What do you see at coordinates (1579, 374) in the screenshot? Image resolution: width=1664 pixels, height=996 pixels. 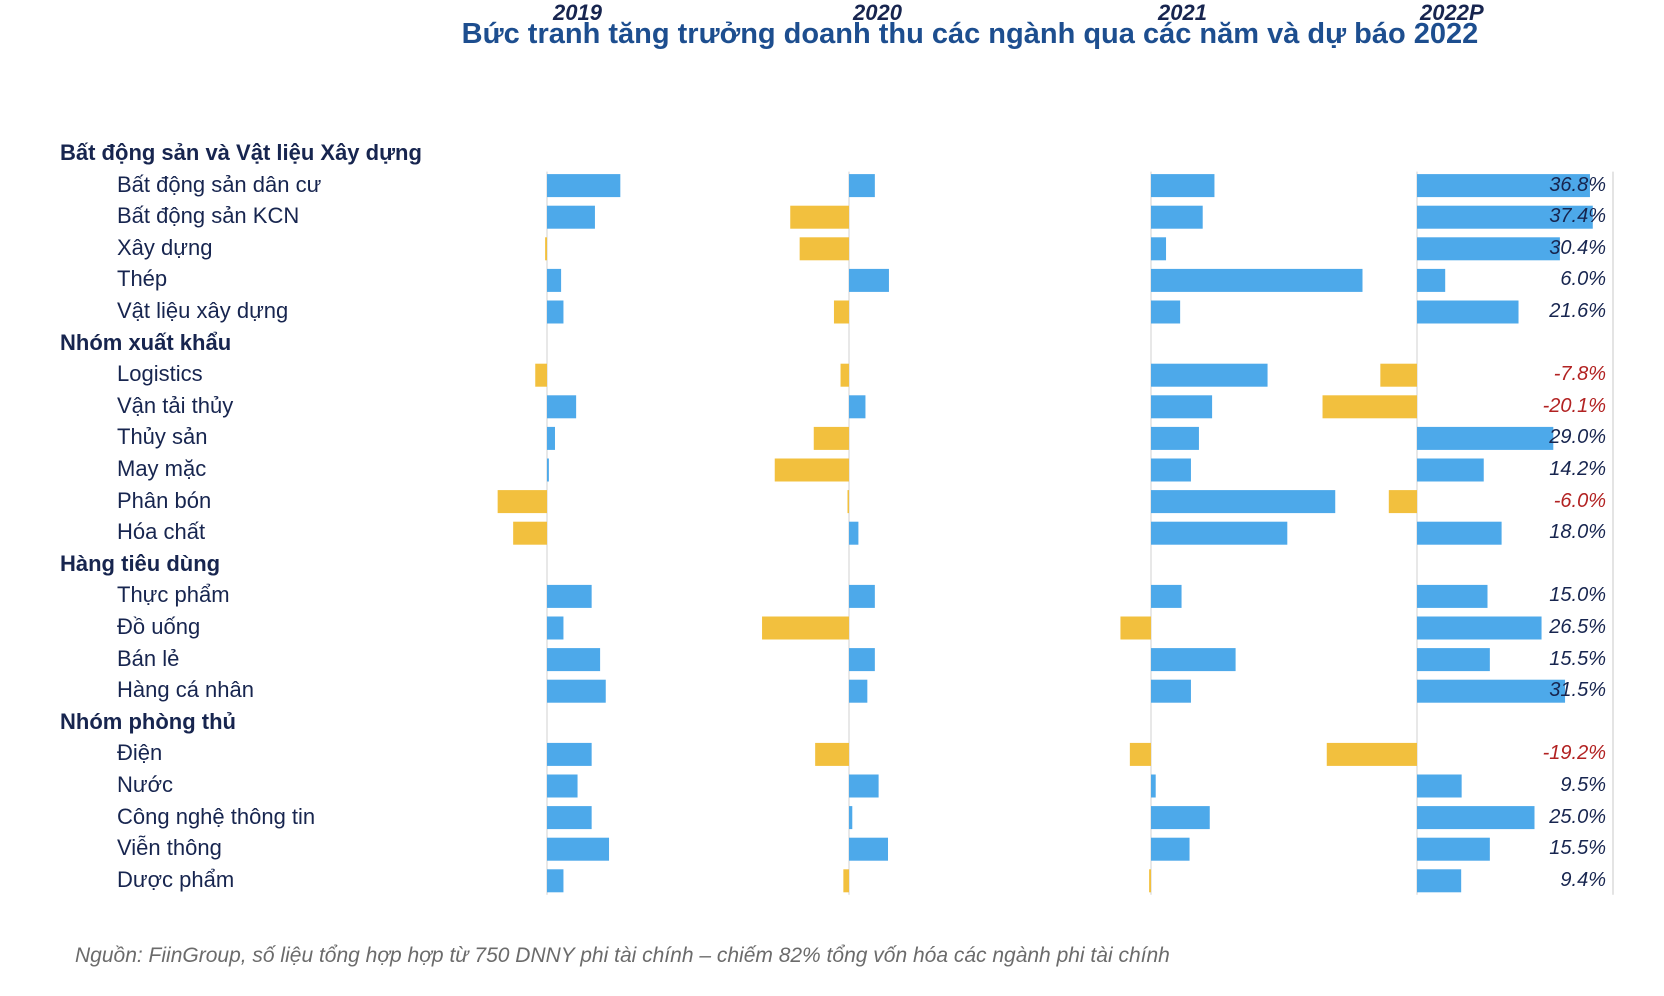 I see `value-label: -7.8%` at bounding box center [1579, 374].